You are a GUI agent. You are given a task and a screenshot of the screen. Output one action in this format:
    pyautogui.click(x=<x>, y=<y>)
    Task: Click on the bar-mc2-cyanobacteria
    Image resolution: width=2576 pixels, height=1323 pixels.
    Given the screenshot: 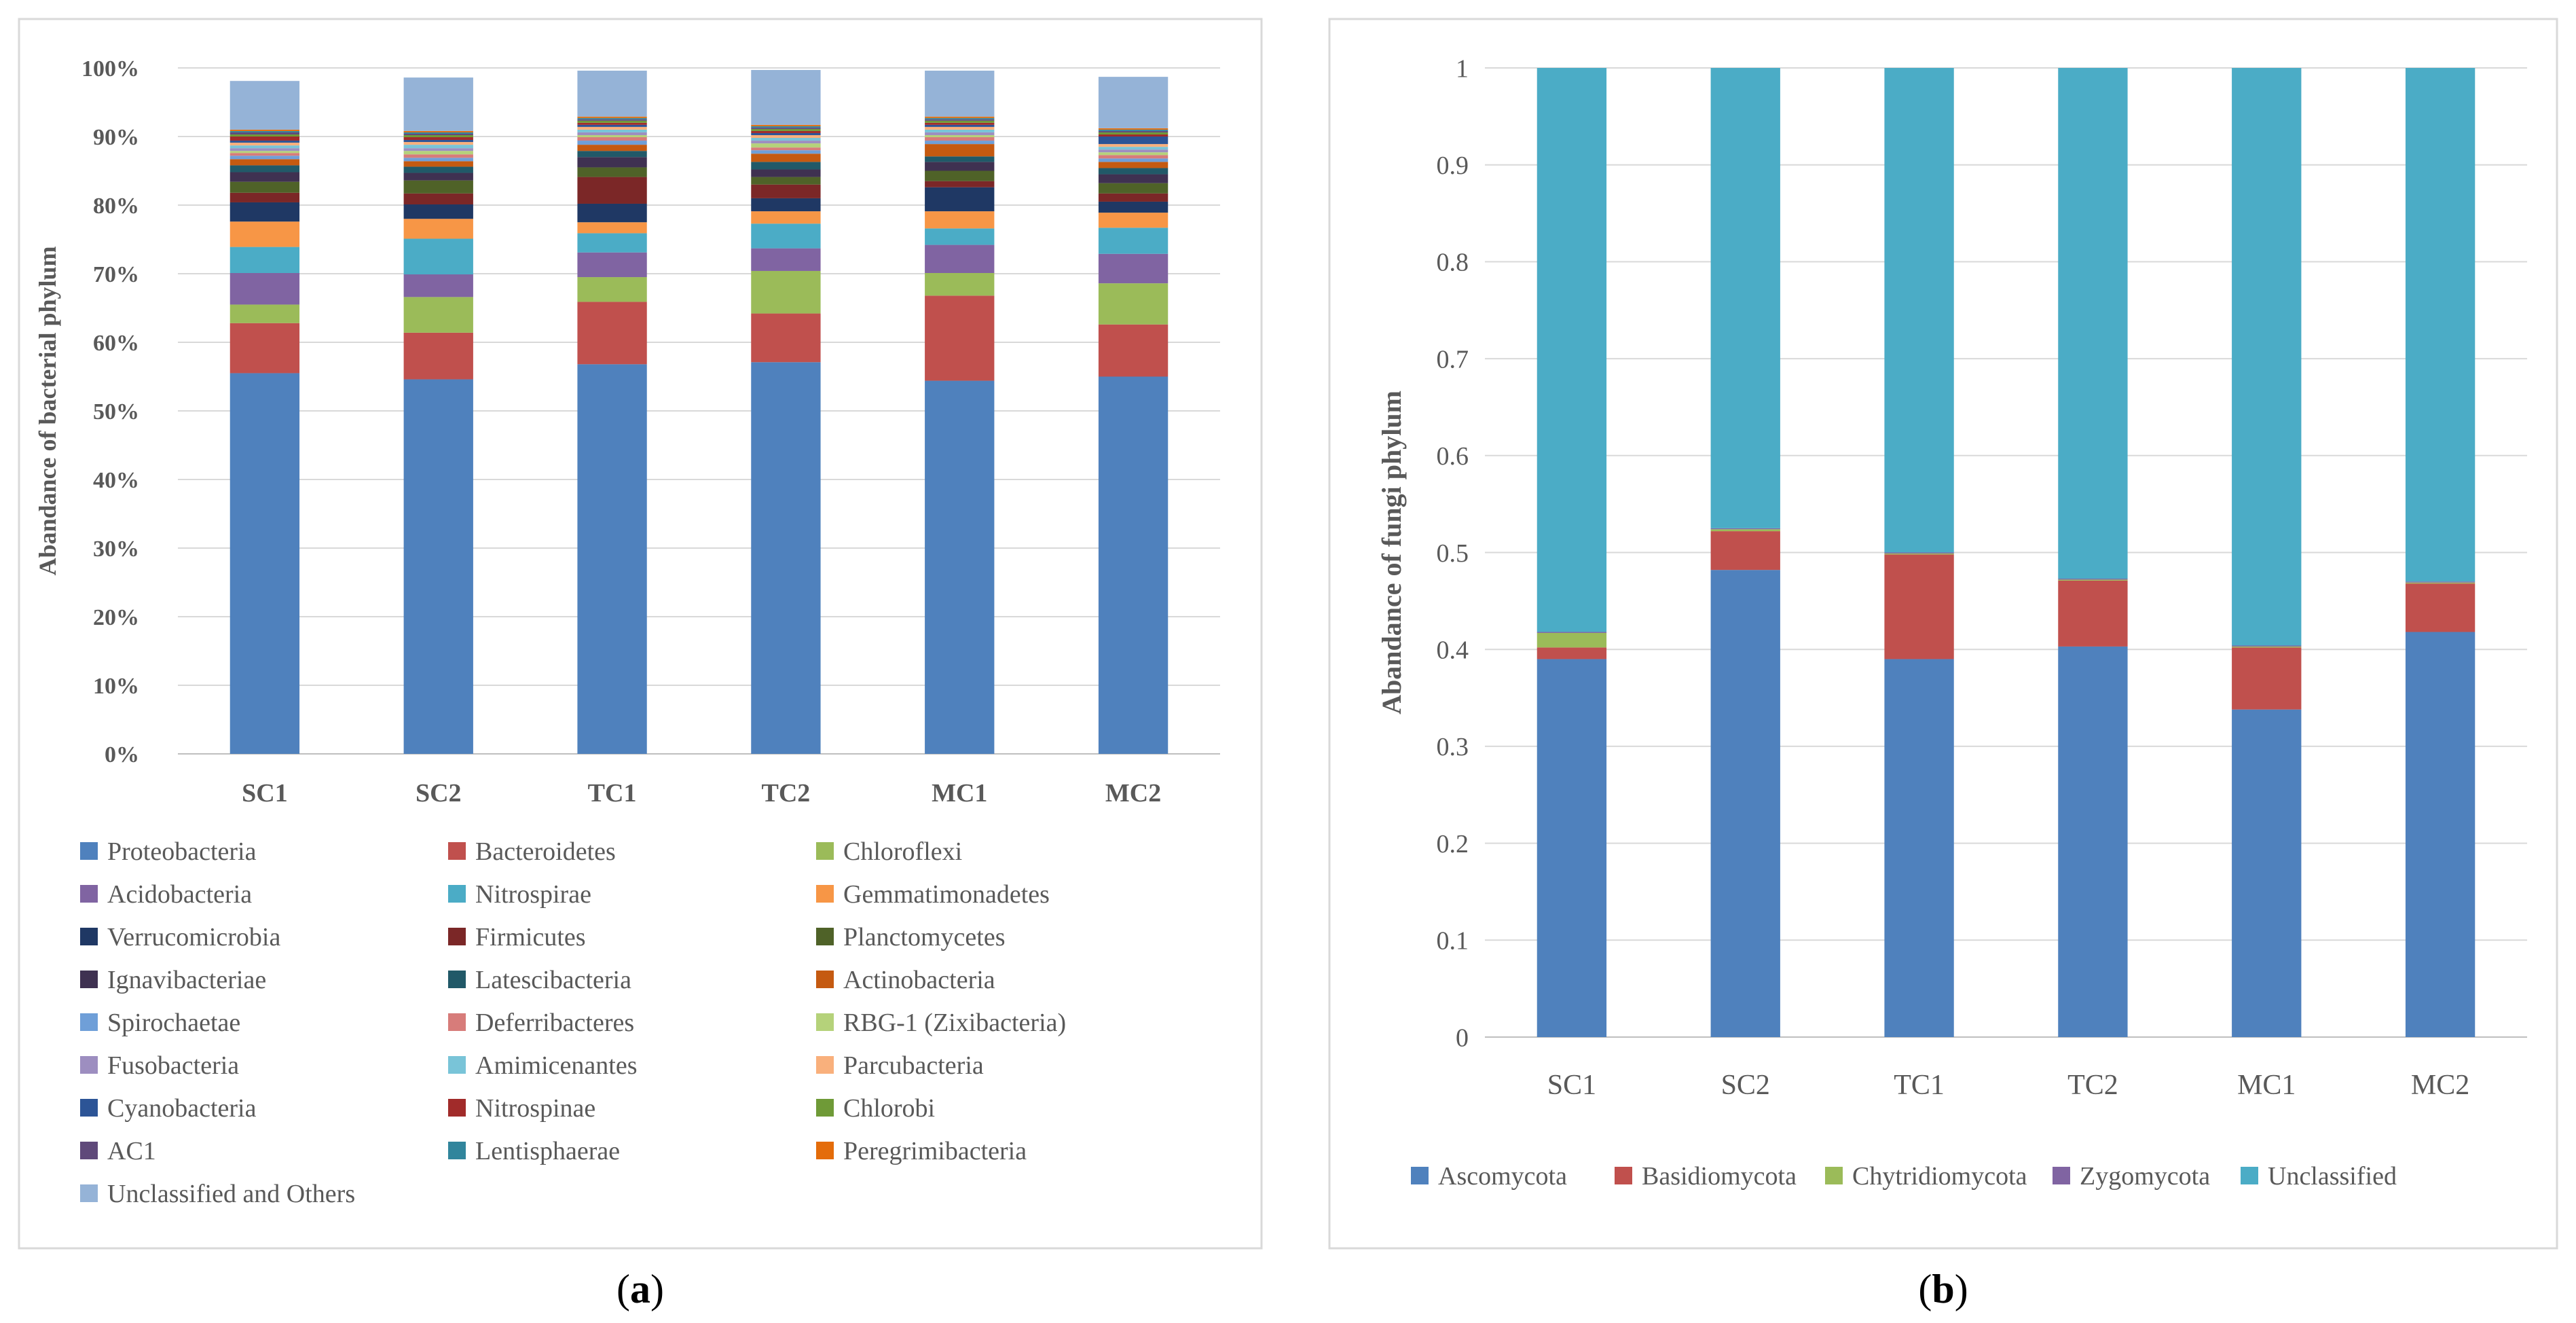 What is the action you would take?
    pyautogui.click(x=1133, y=141)
    